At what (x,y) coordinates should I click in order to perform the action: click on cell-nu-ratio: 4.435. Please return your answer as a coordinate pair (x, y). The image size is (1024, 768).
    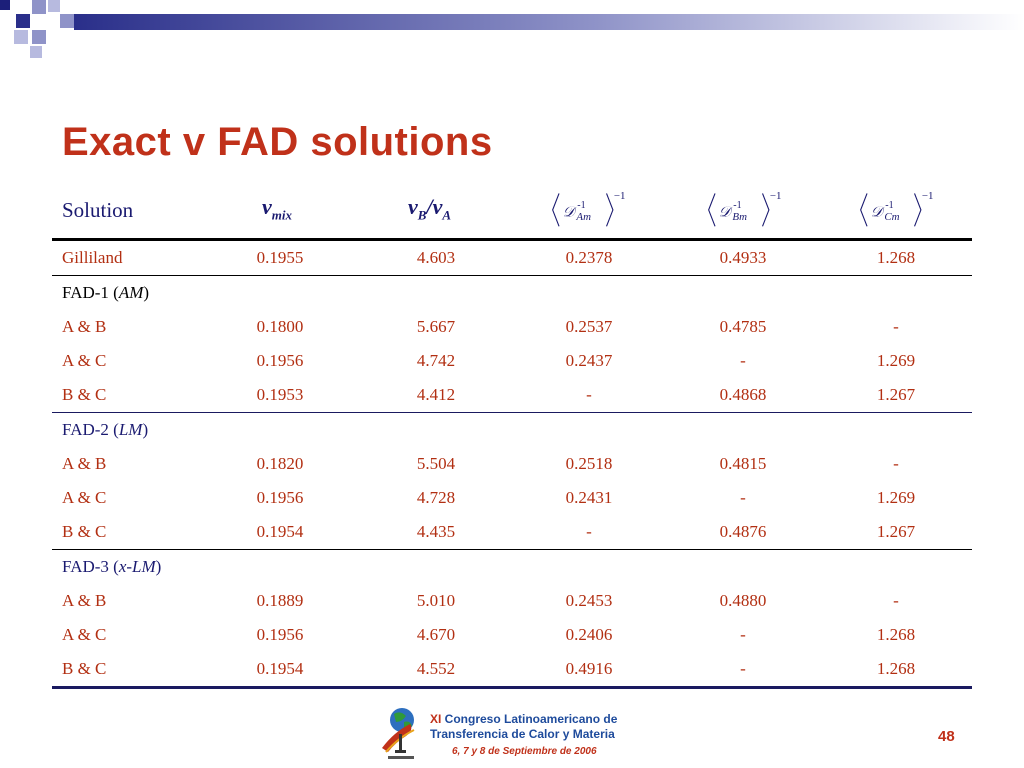
    Looking at the image, I should click on (436, 531).